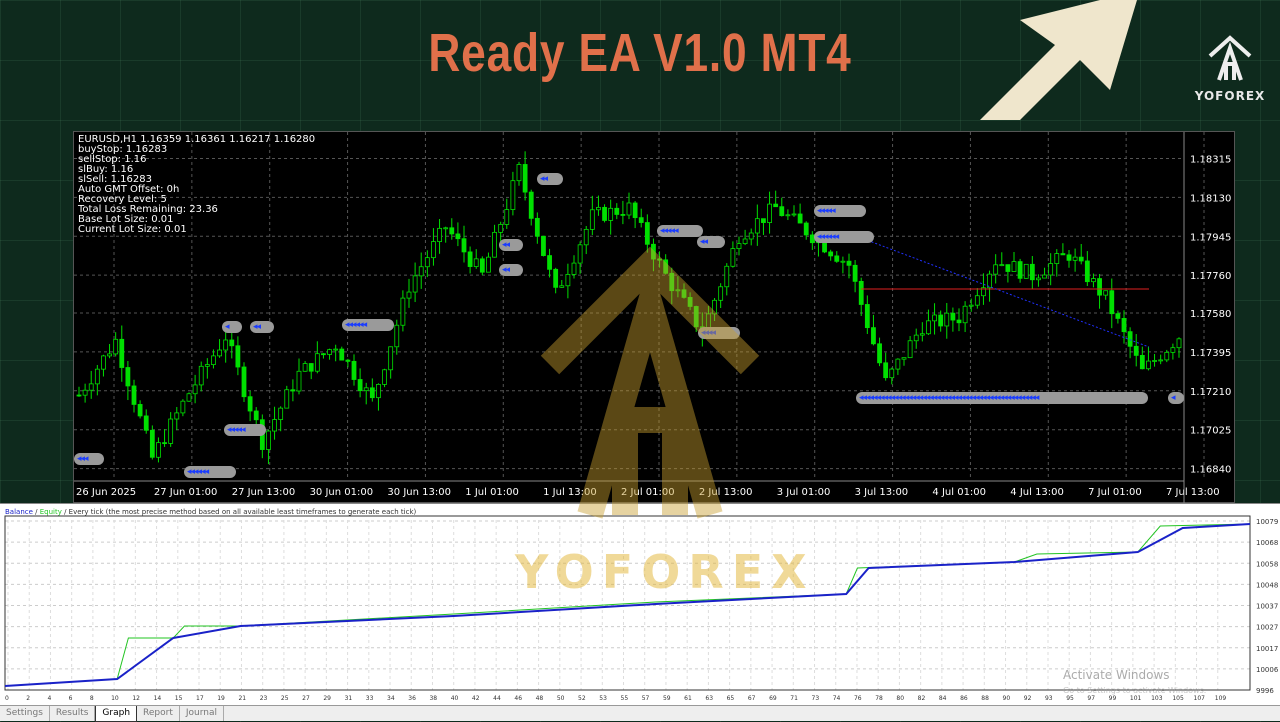  I want to click on x-tick-label: 46, so click(518, 698).